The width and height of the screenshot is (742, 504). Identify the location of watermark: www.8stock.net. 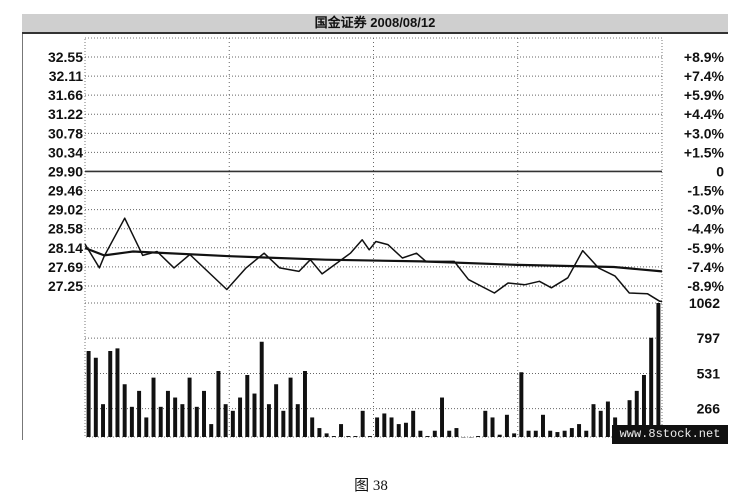
(670, 434).